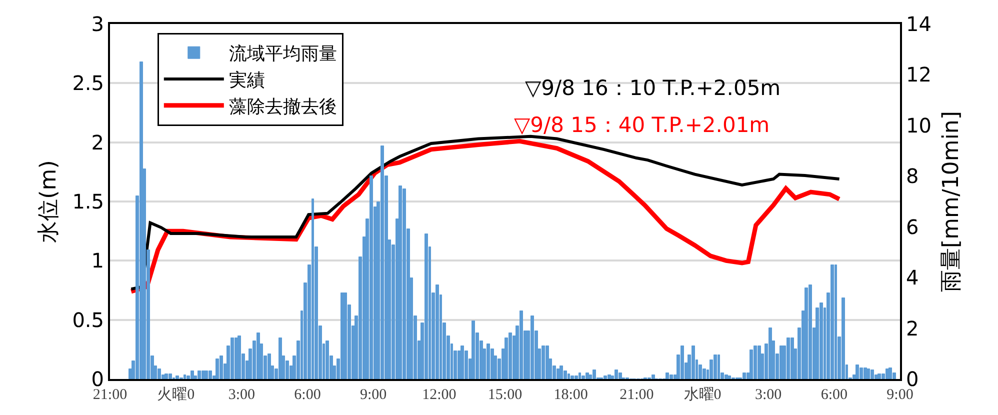 Image resolution: width=998 pixels, height=415 pixels. I want to click on y2-axis-title: 雨量[mm/10min], so click(951, 201).